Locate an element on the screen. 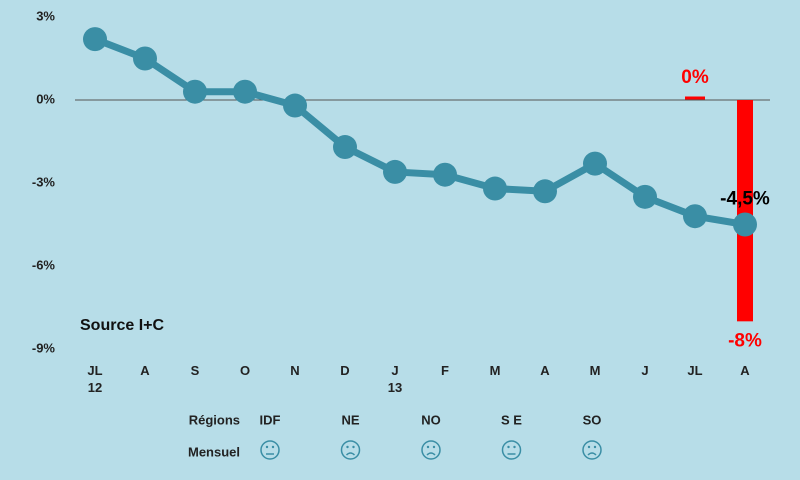 The image size is (800, 480). y-tick-label: -3% is located at coordinates (44, 181).